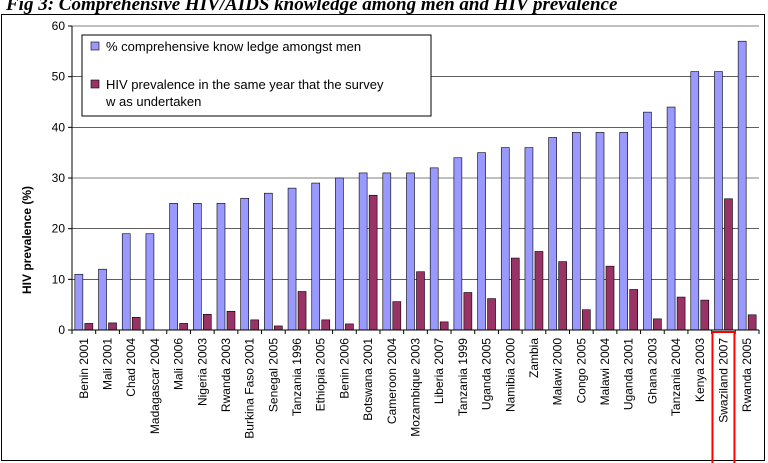 This screenshot has height=463, width=768. Describe the element at coordinates (108, 364) in the screenshot. I see `x-tick-label: Mali 2001` at that location.